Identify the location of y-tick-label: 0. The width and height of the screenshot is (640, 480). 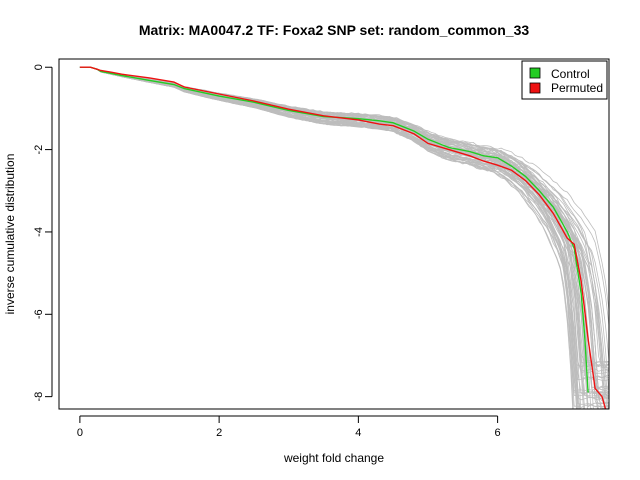
(39, 67).